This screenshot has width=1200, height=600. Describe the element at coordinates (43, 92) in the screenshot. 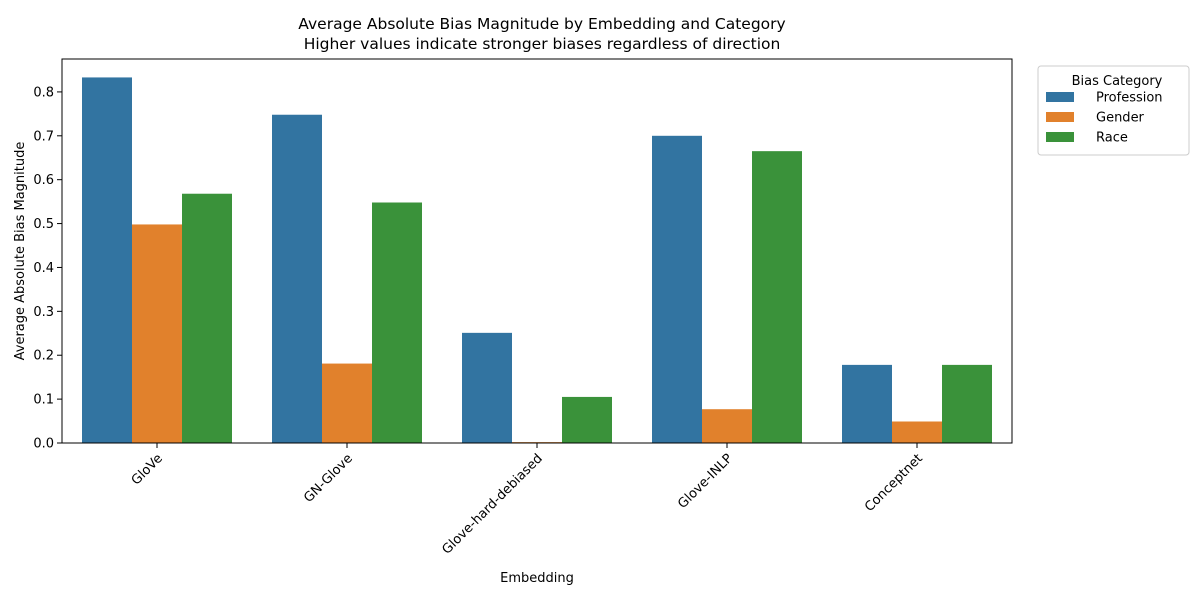

I see `y-tick-label: 0.8` at that location.